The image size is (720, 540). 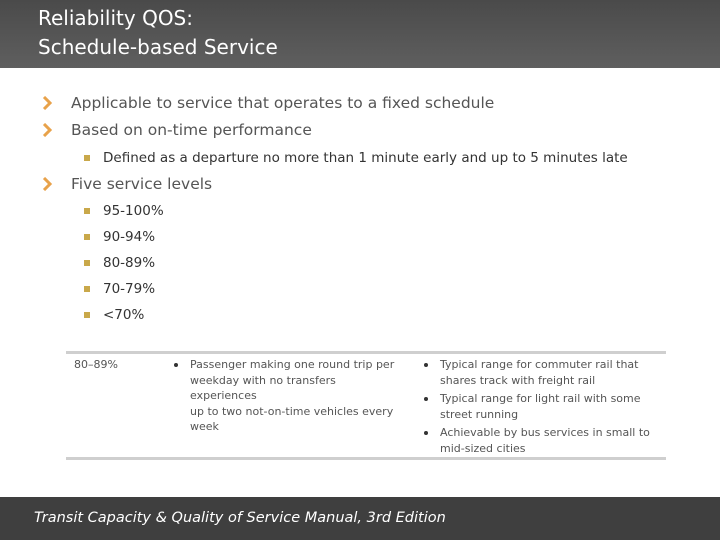 What do you see at coordinates (158, 47) in the screenshot?
I see `slide-title-line-2: Schedule-based Service` at bounding box center [158, 47].